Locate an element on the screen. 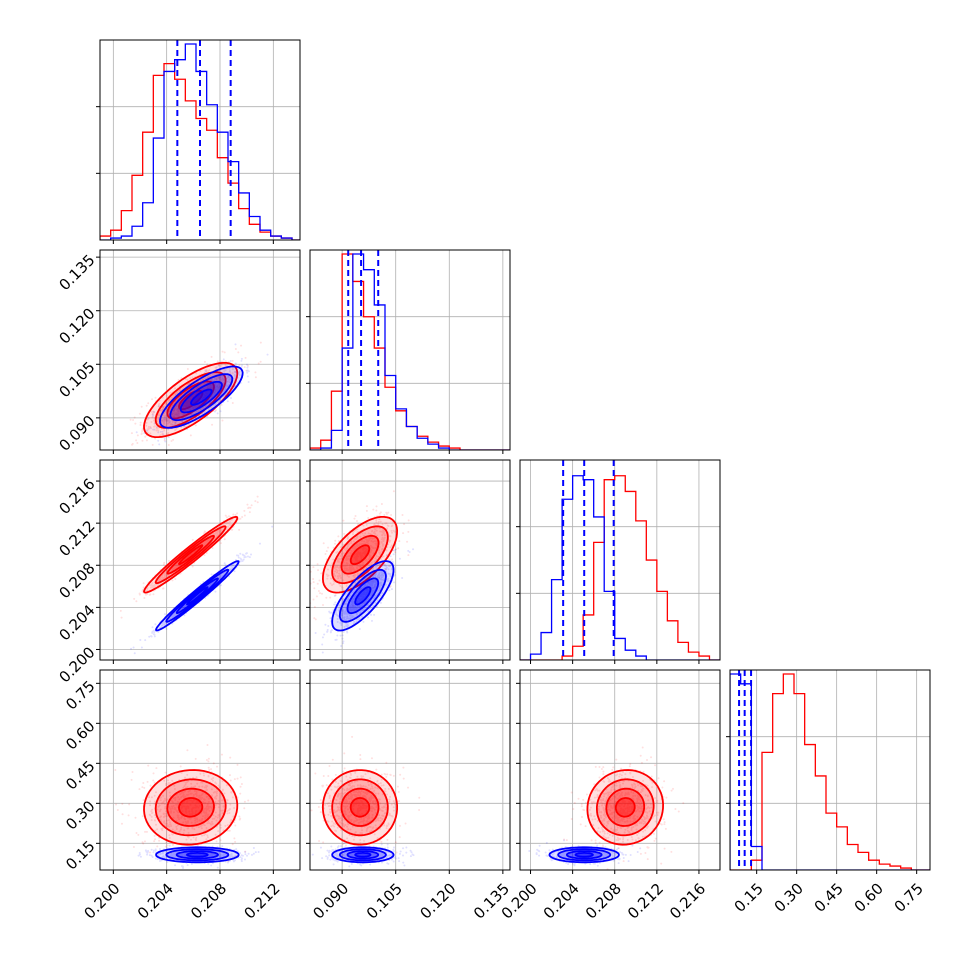 The height and width of the screenshot is (970, 970). density-fill-a is located at coordinates (201, 397).